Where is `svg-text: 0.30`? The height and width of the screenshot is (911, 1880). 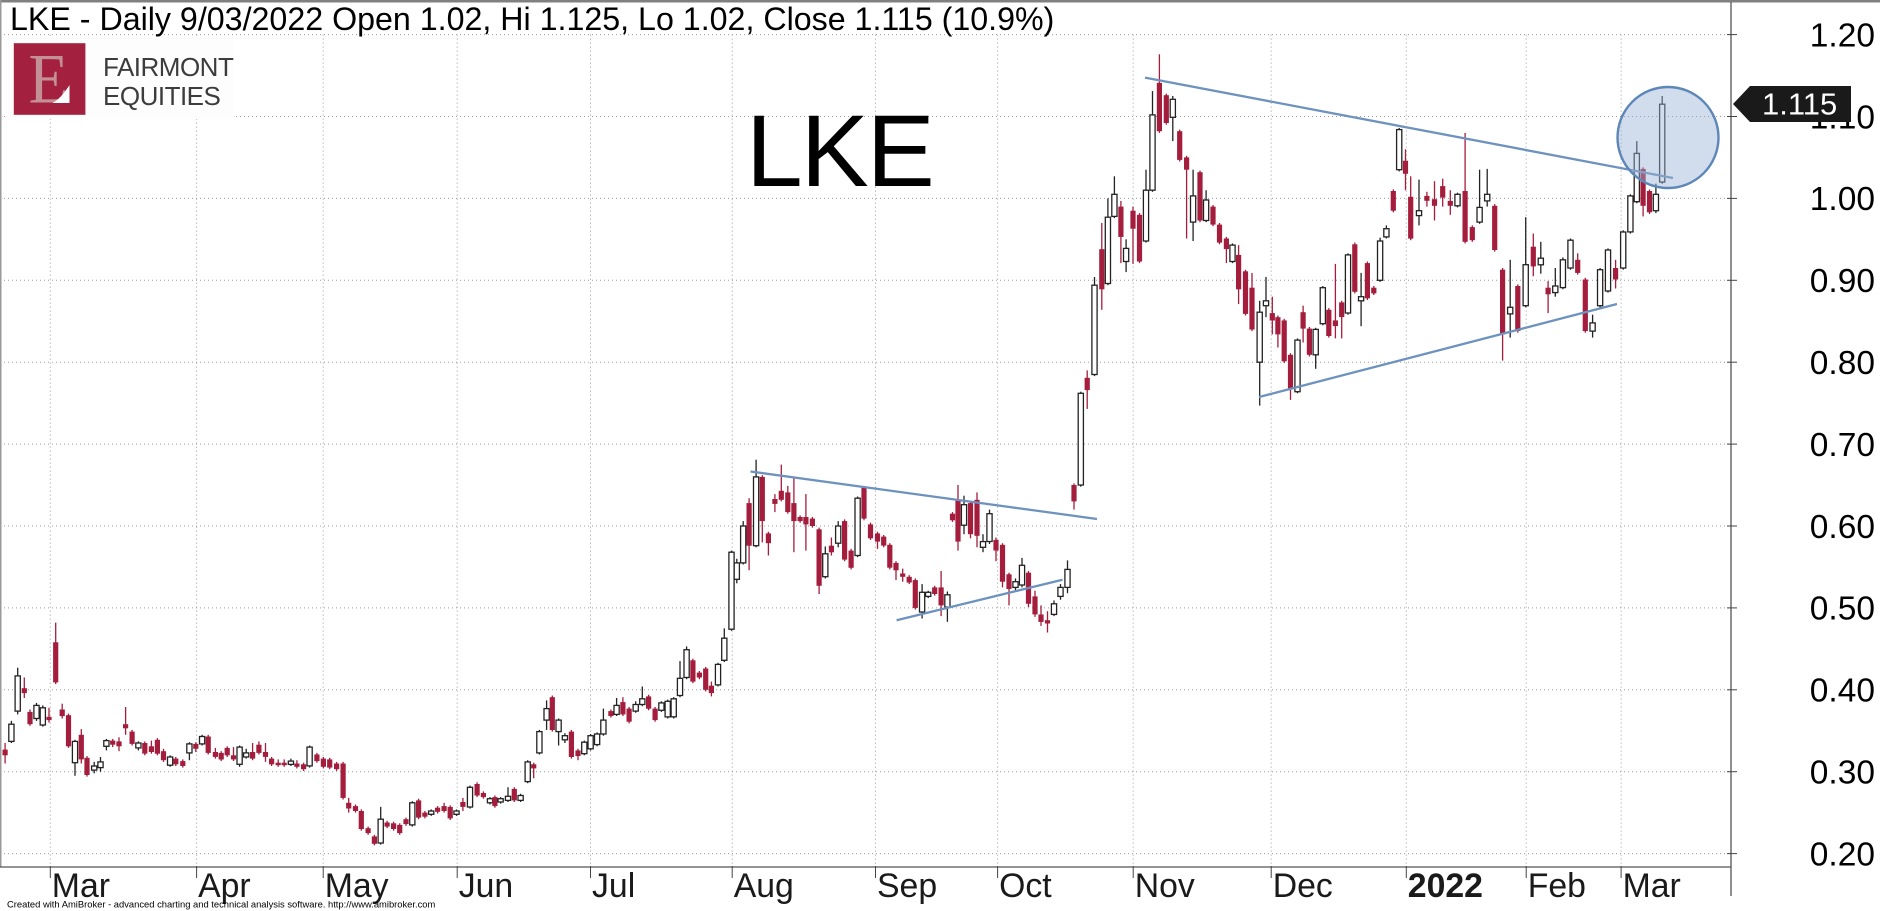
svg-text: 0.30 is located at coordinates (1842, 773).